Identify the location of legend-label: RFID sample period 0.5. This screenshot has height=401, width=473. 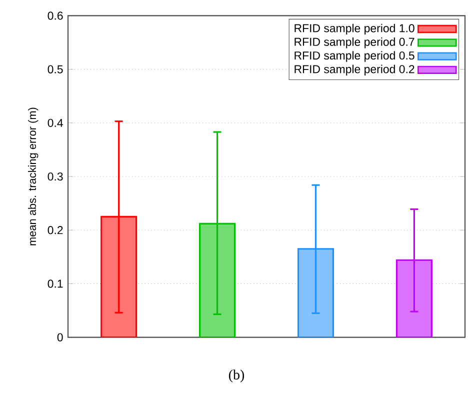
(354, 56).